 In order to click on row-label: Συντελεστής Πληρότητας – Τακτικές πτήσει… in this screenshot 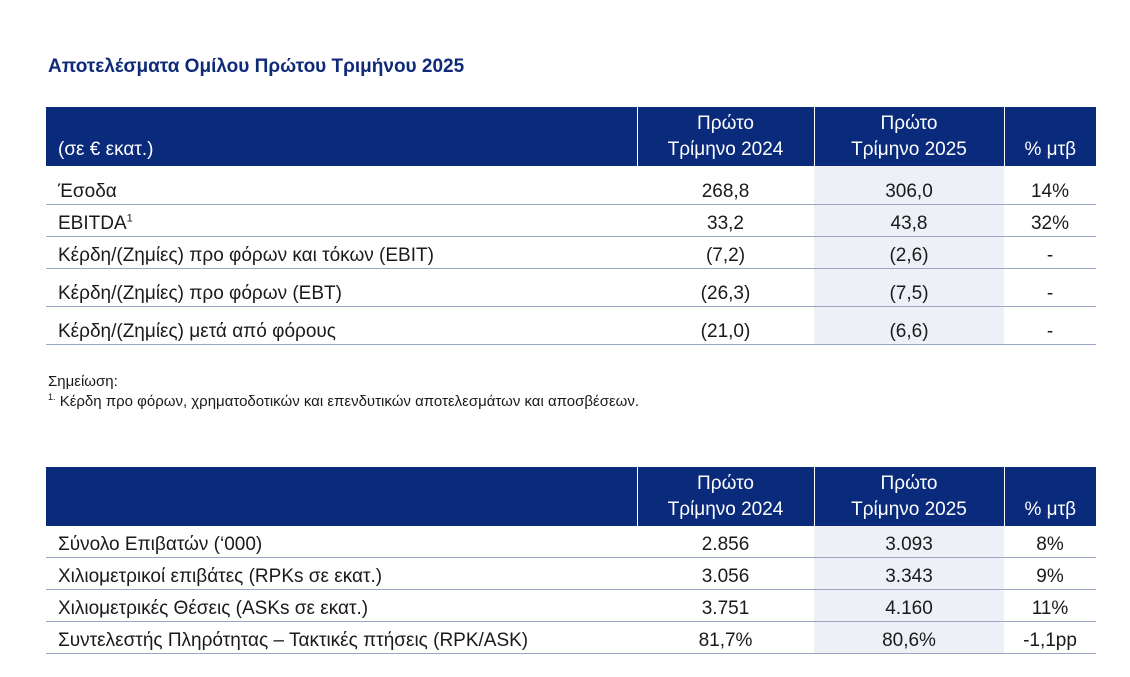, I will do `click(341, 637)`.